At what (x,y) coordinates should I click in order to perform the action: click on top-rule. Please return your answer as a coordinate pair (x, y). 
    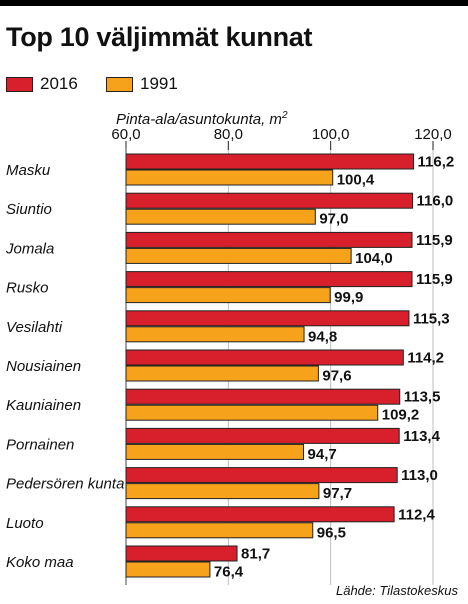
    Looking at the image, I should click on (234, 3).